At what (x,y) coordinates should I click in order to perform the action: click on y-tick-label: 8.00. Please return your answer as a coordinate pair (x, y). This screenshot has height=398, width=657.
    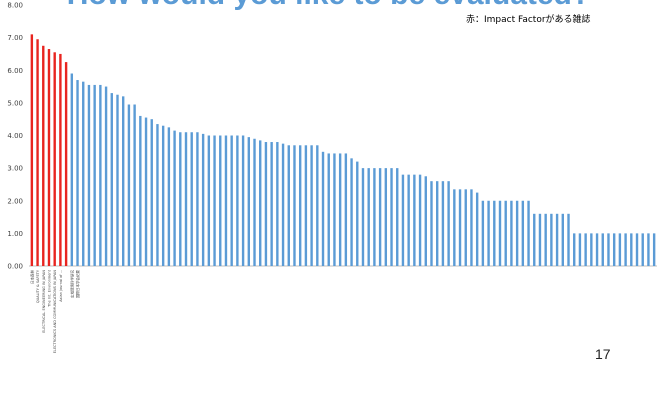
    Looking at the image, I should click on (15, 6).